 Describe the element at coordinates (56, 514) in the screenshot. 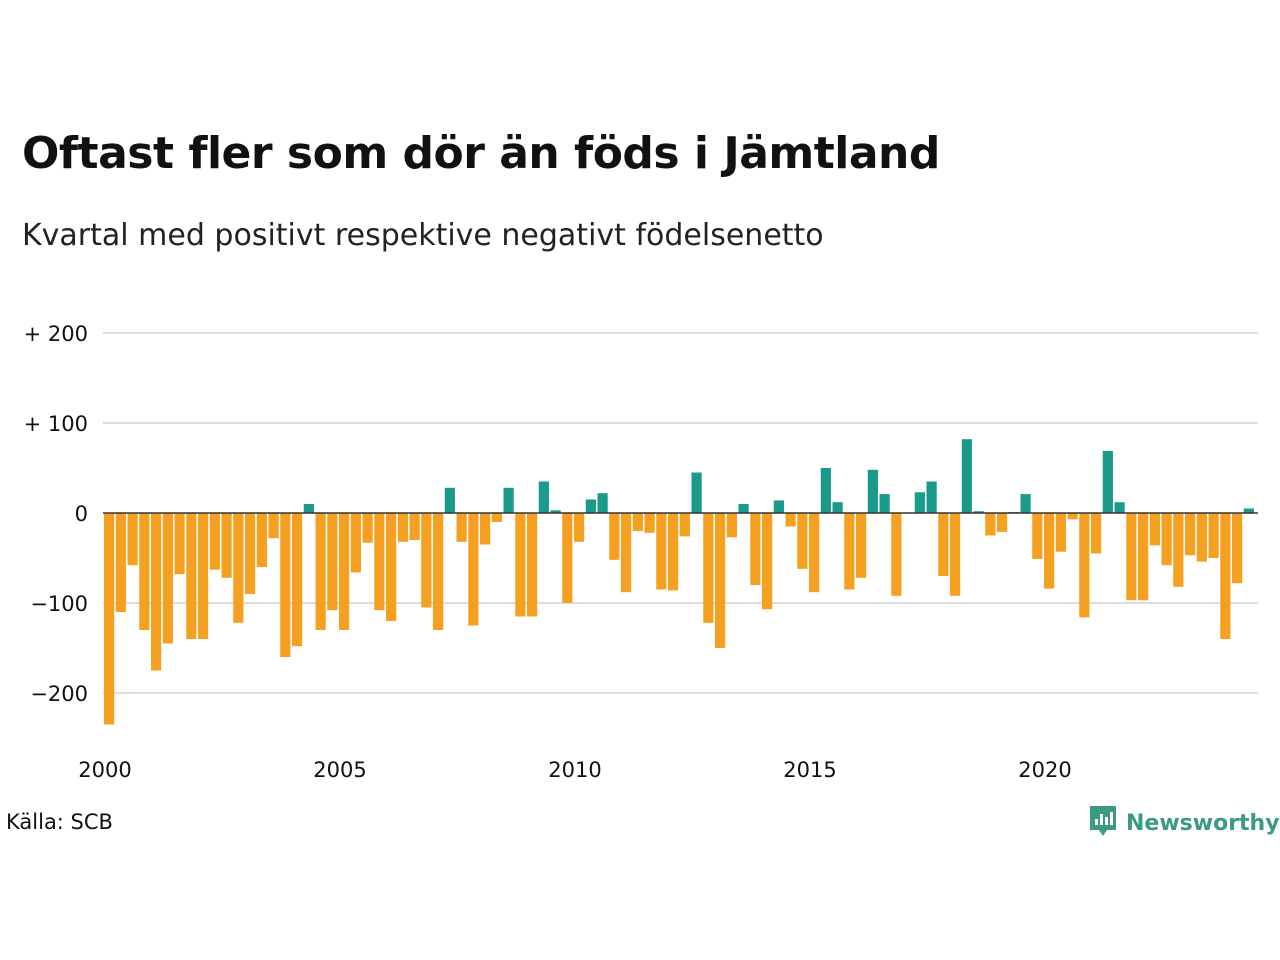

I see `y-axis-labels: + 200 + 100 0 −100 −200` at that location.